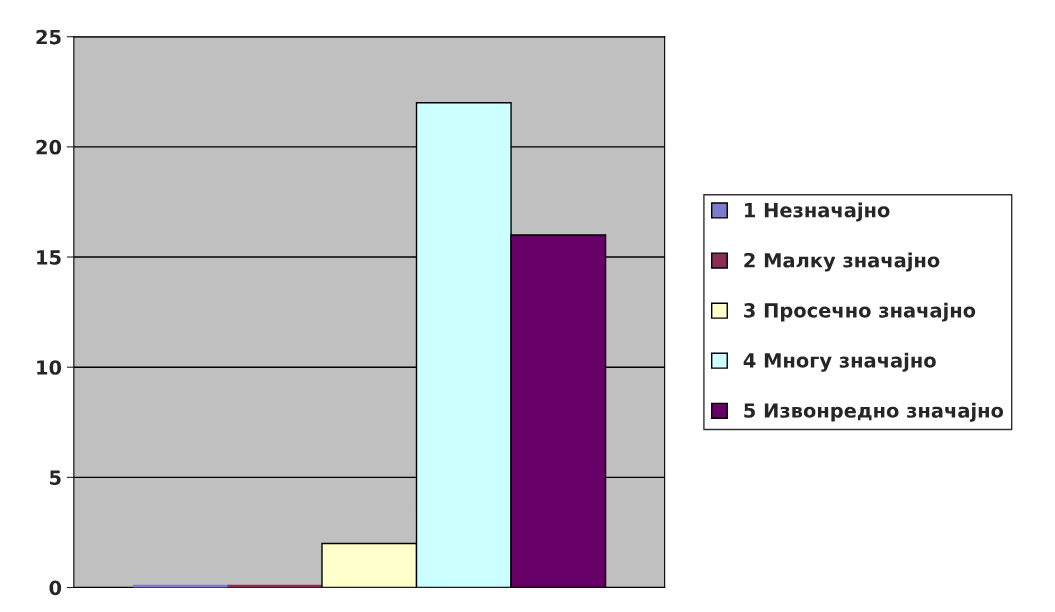 Image resolution: width=1055 pixels, height=612 pixels. What do you see at coordinates (49, 257) in the screenshot?
I see `y-tick-label: 15` at bounding box center [49, 257].